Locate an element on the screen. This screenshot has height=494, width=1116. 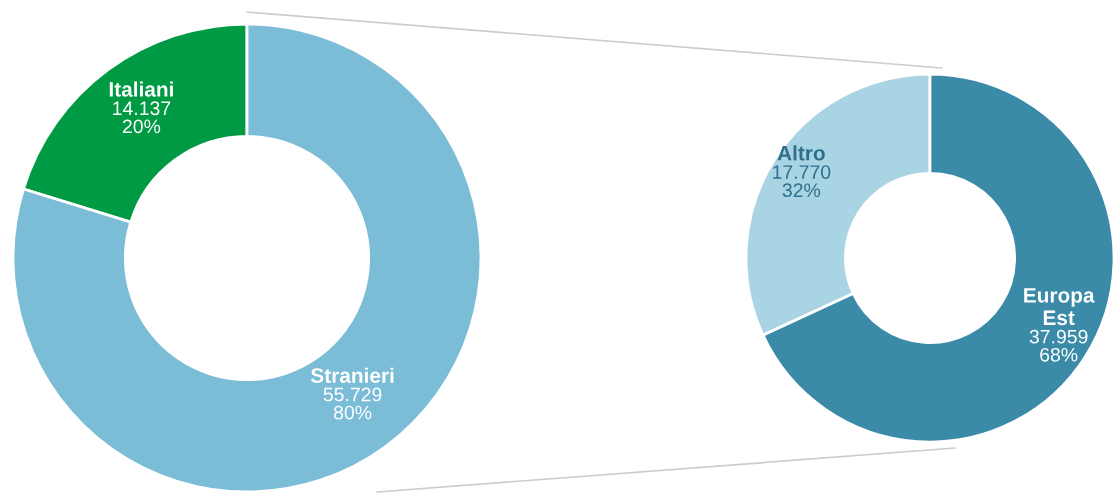
data-label: 17.770 32% is located at coordinates (802, 181).